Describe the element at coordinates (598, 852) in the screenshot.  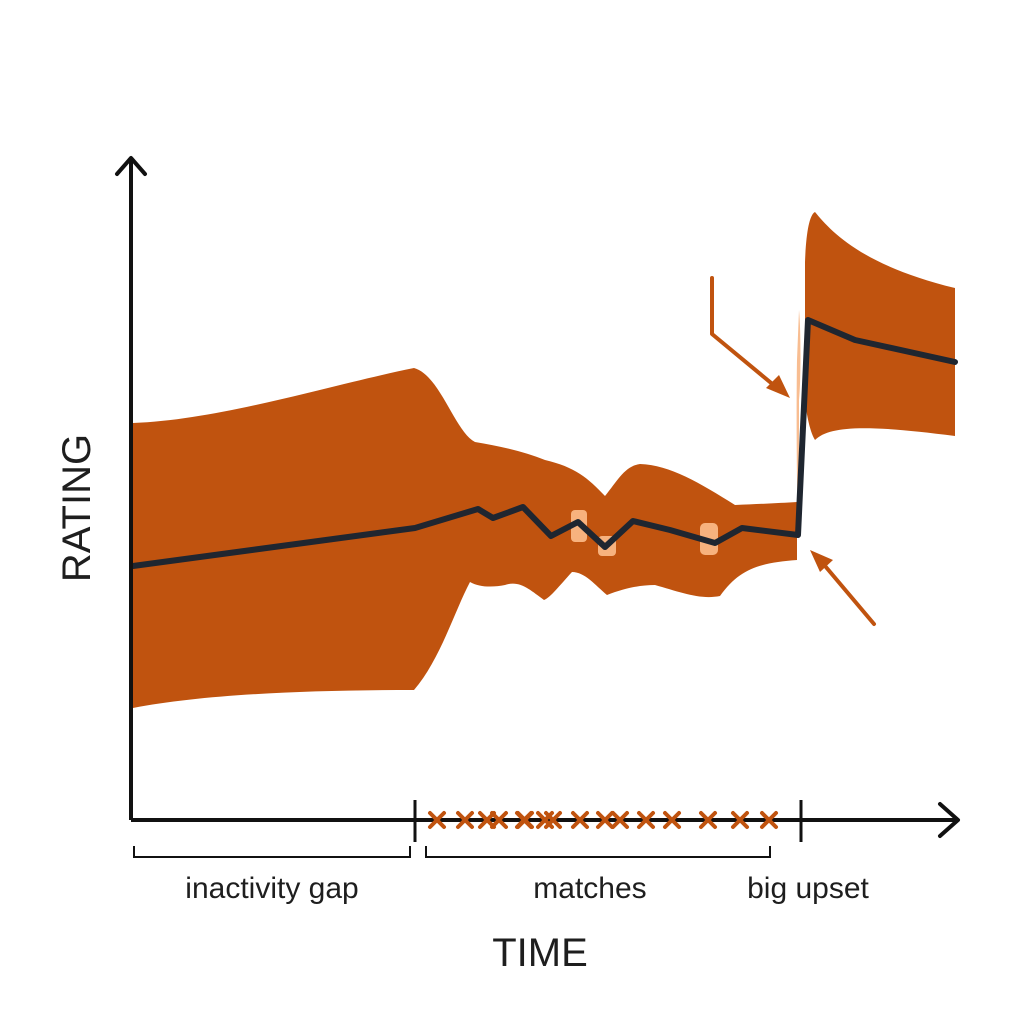
I see `matches-bracket` at that location.